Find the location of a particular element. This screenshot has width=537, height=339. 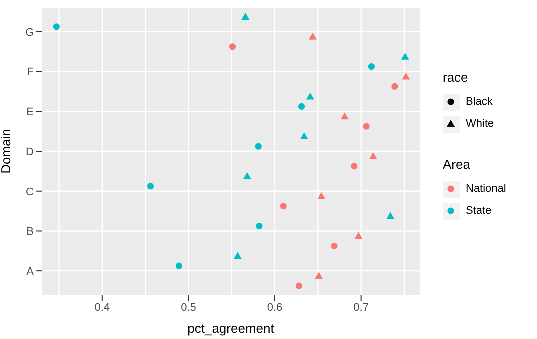

y-tick-label: E is located at coordinates (30, 112).